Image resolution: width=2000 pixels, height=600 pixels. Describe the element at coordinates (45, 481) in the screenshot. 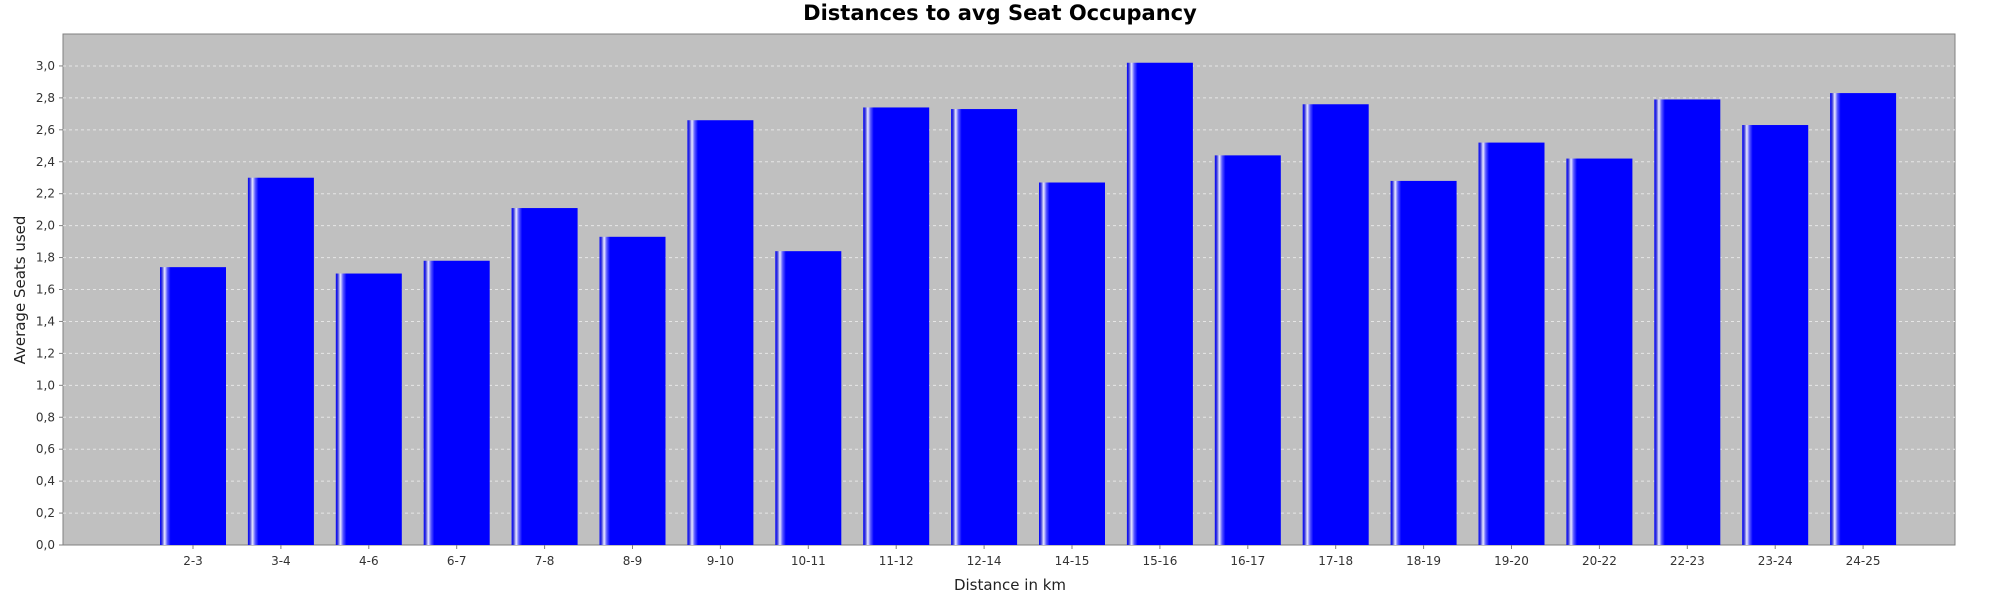

I see `y-tick-label: 0,4` at that location.